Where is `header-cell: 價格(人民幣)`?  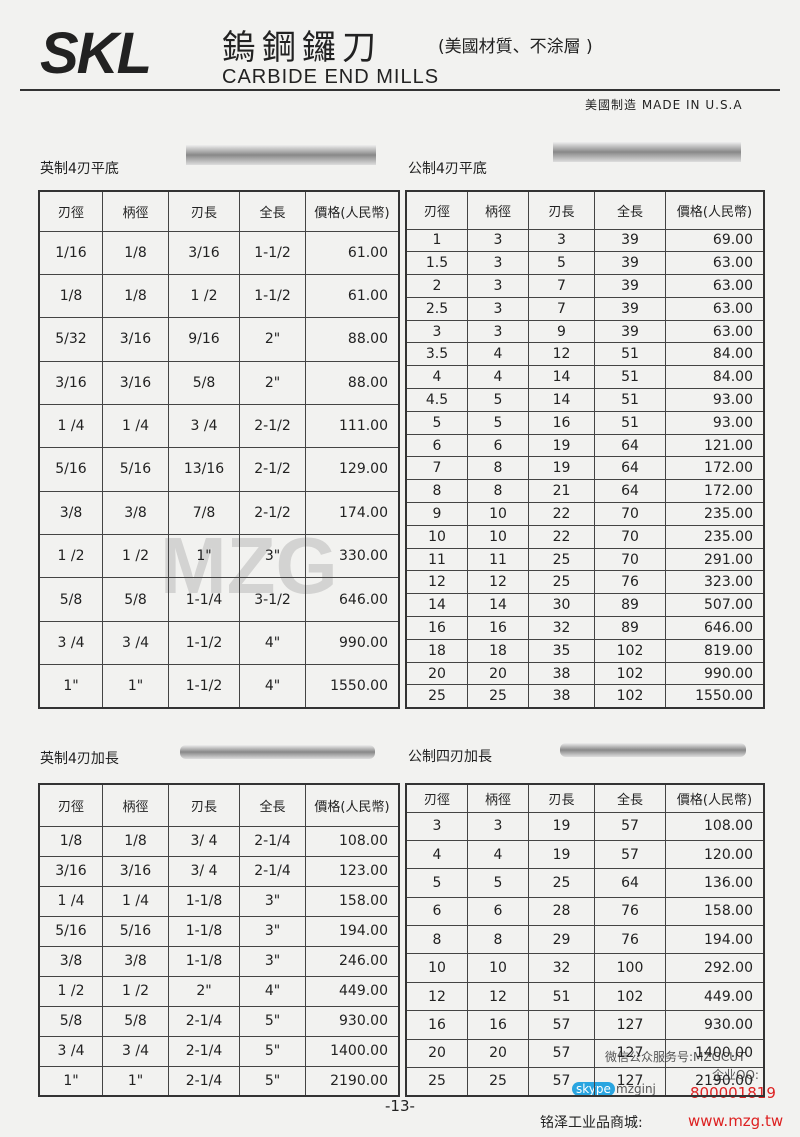 header-cell: 價格(人民幣) is located at coordinates (352, 805).